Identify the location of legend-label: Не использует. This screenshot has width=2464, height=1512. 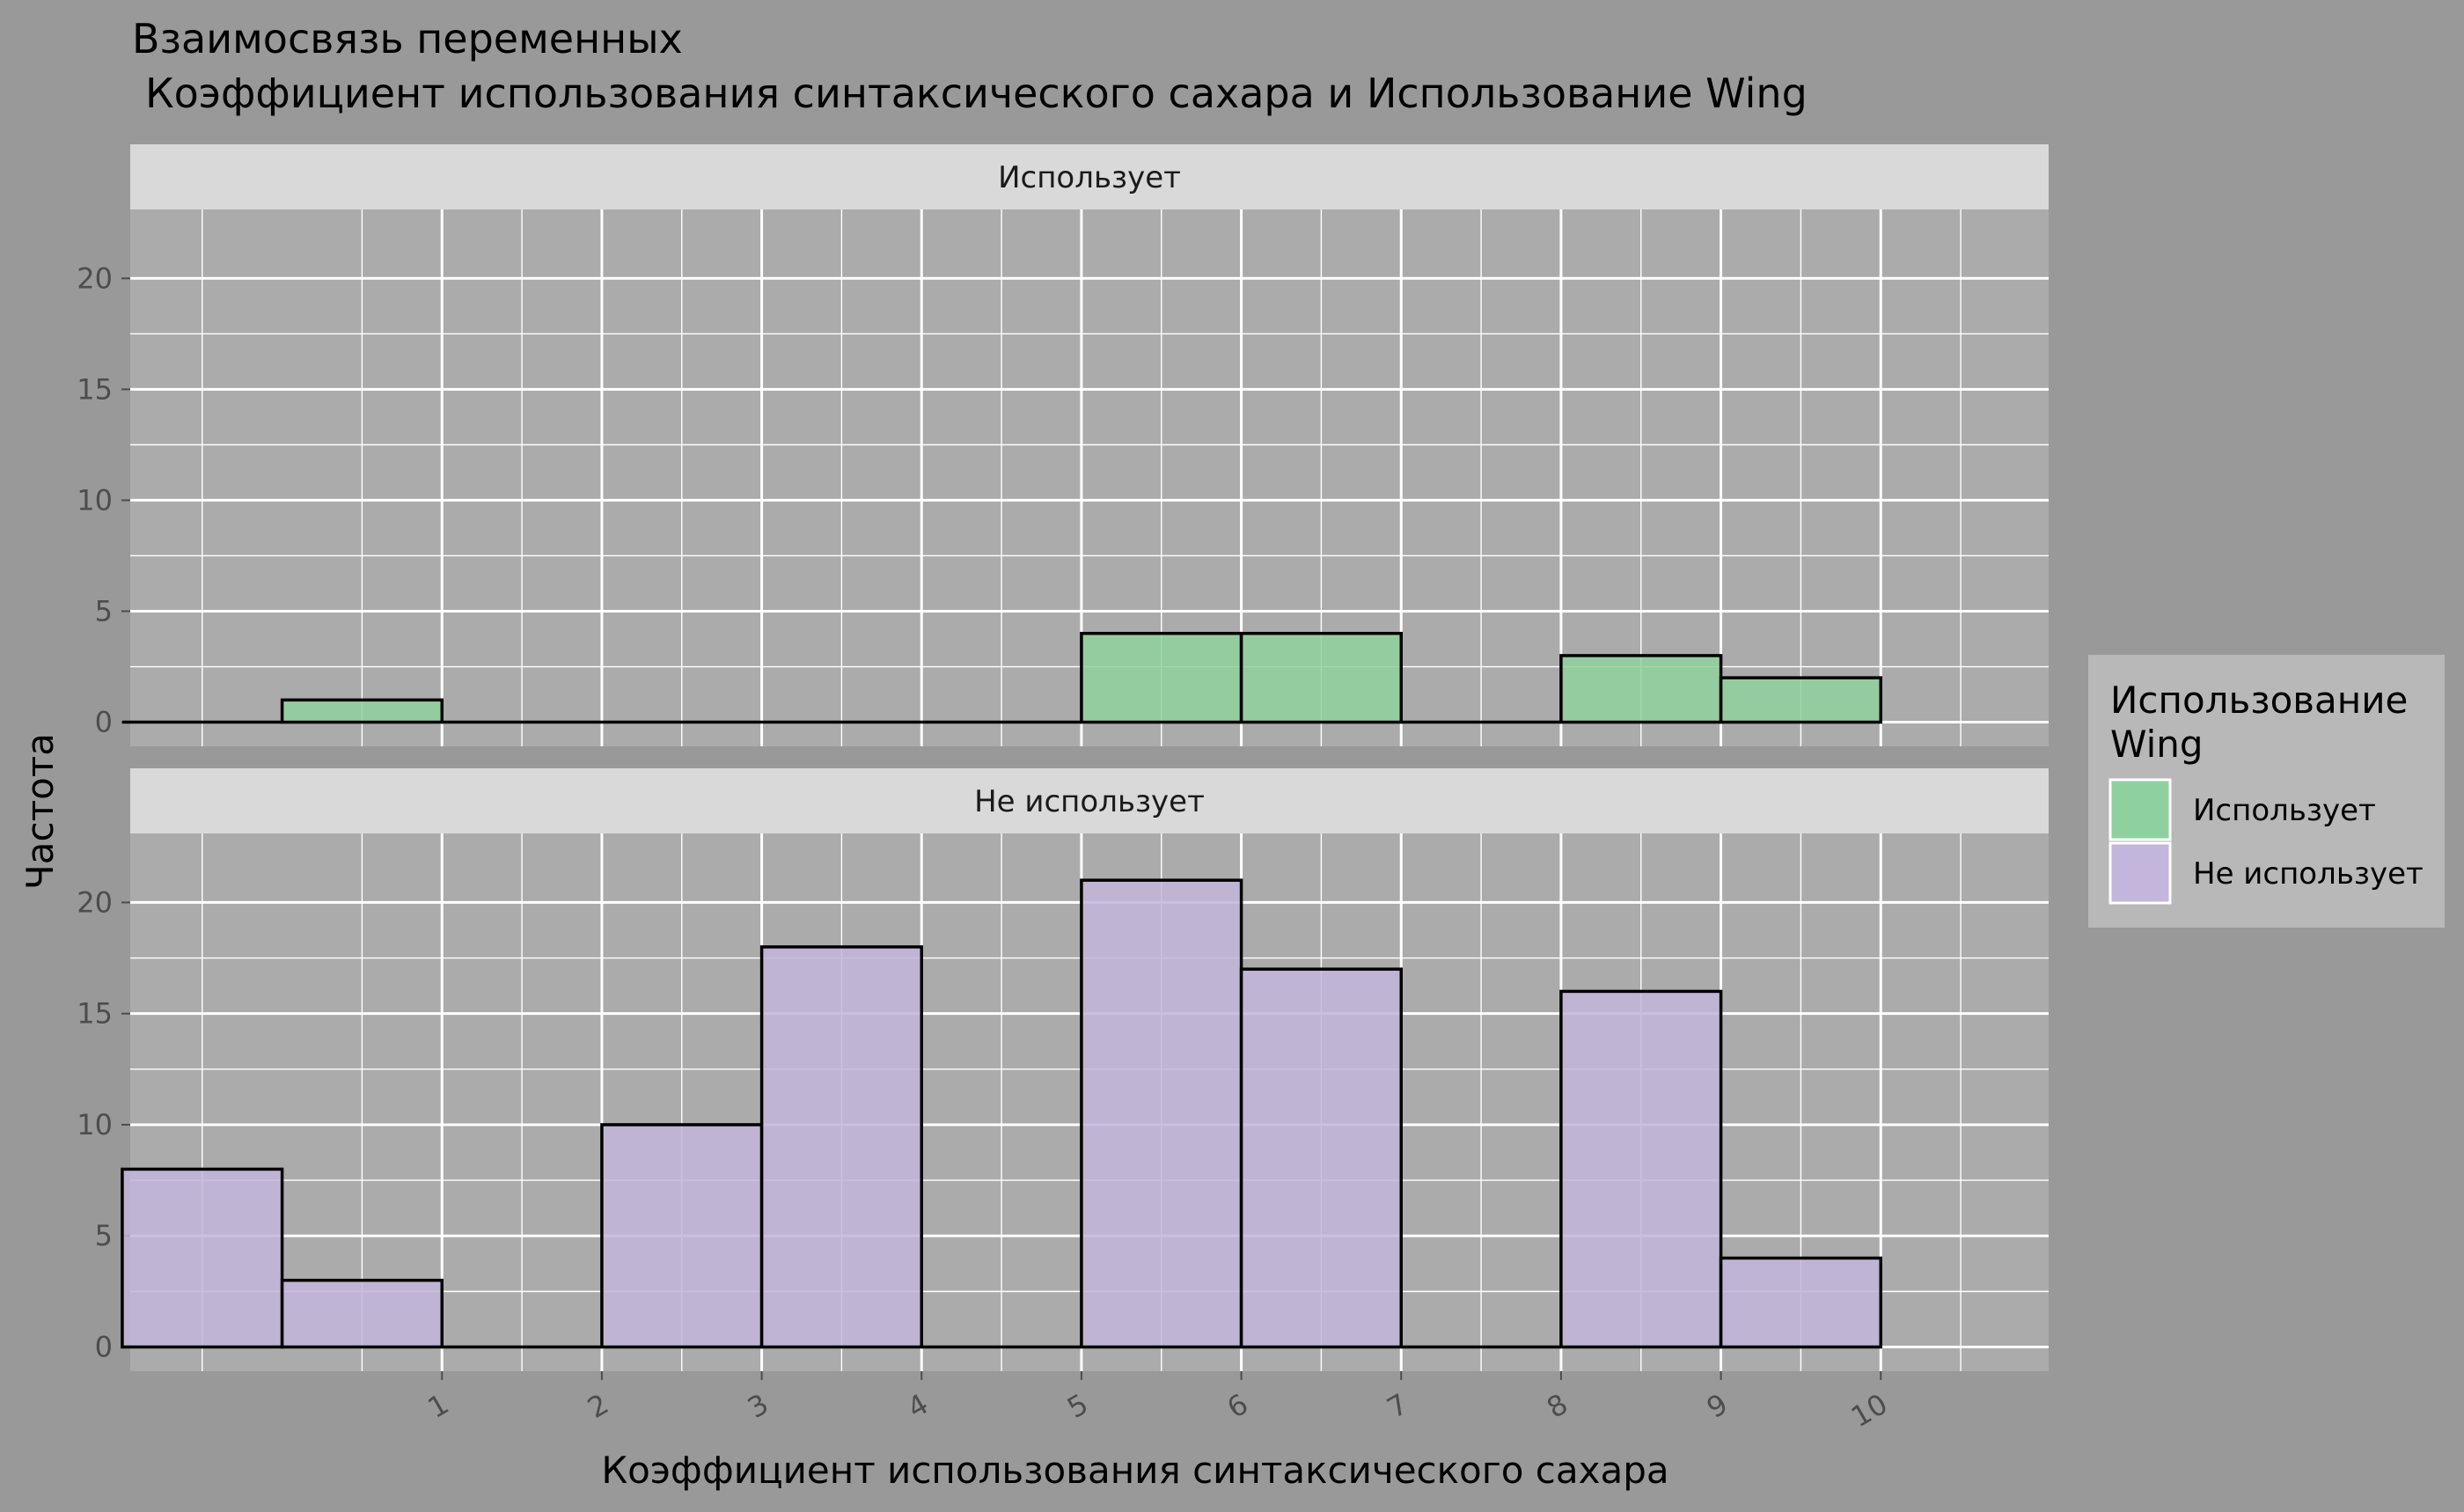
(2309, 874).